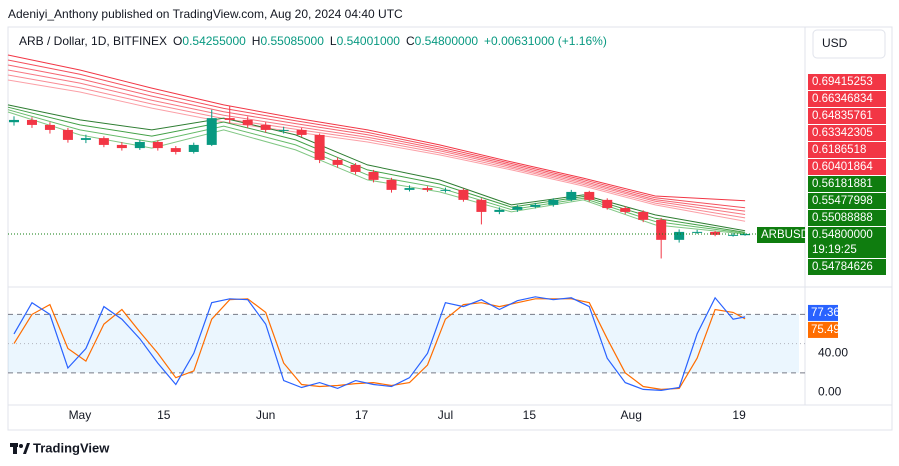  Describe the element at coordinates (265, 415) in the screenshot. I see `x-tick-label: Jun` at that location.